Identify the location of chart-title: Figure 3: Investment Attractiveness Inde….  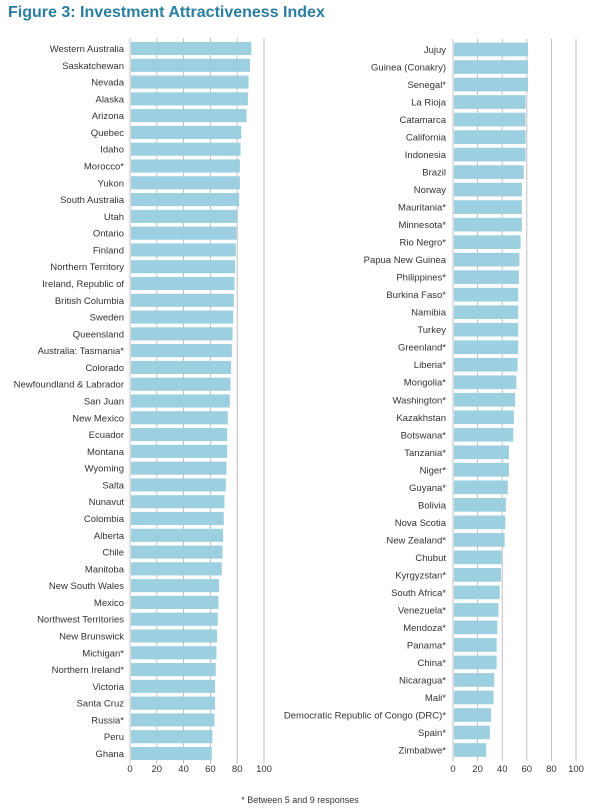
(166, 12).